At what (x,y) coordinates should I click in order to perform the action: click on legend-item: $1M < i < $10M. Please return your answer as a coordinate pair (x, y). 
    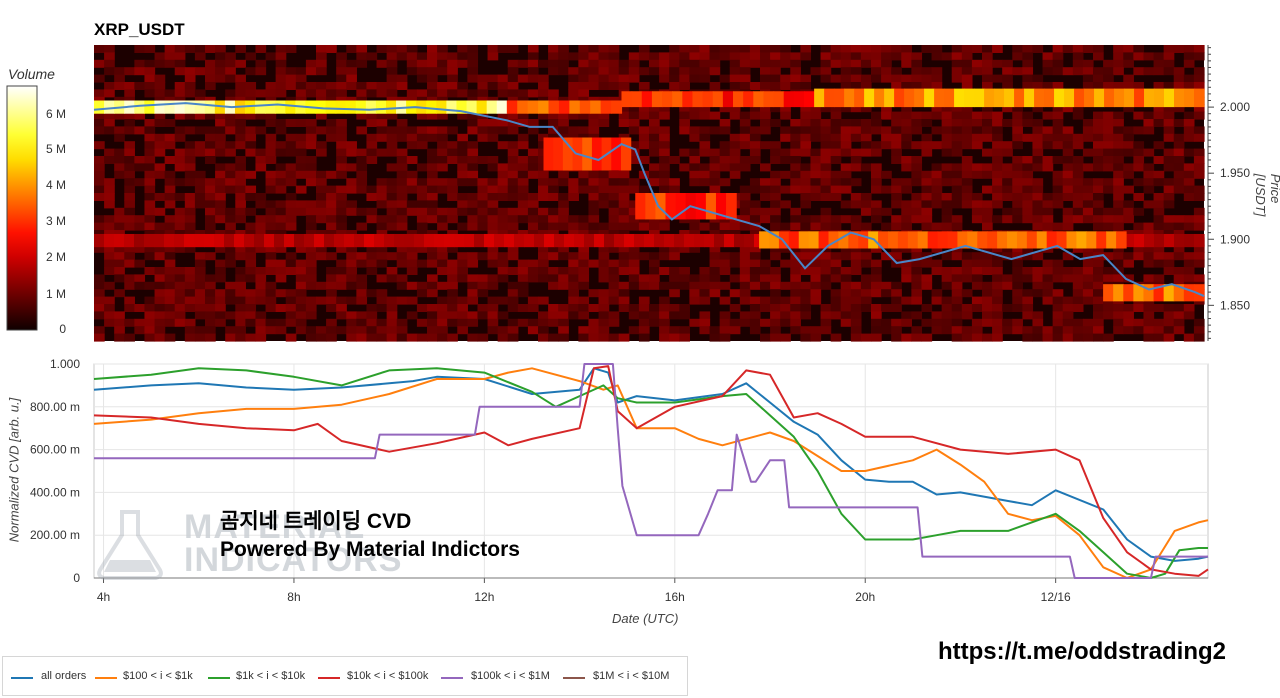
    Looking at the image, I should click on (631, 676).